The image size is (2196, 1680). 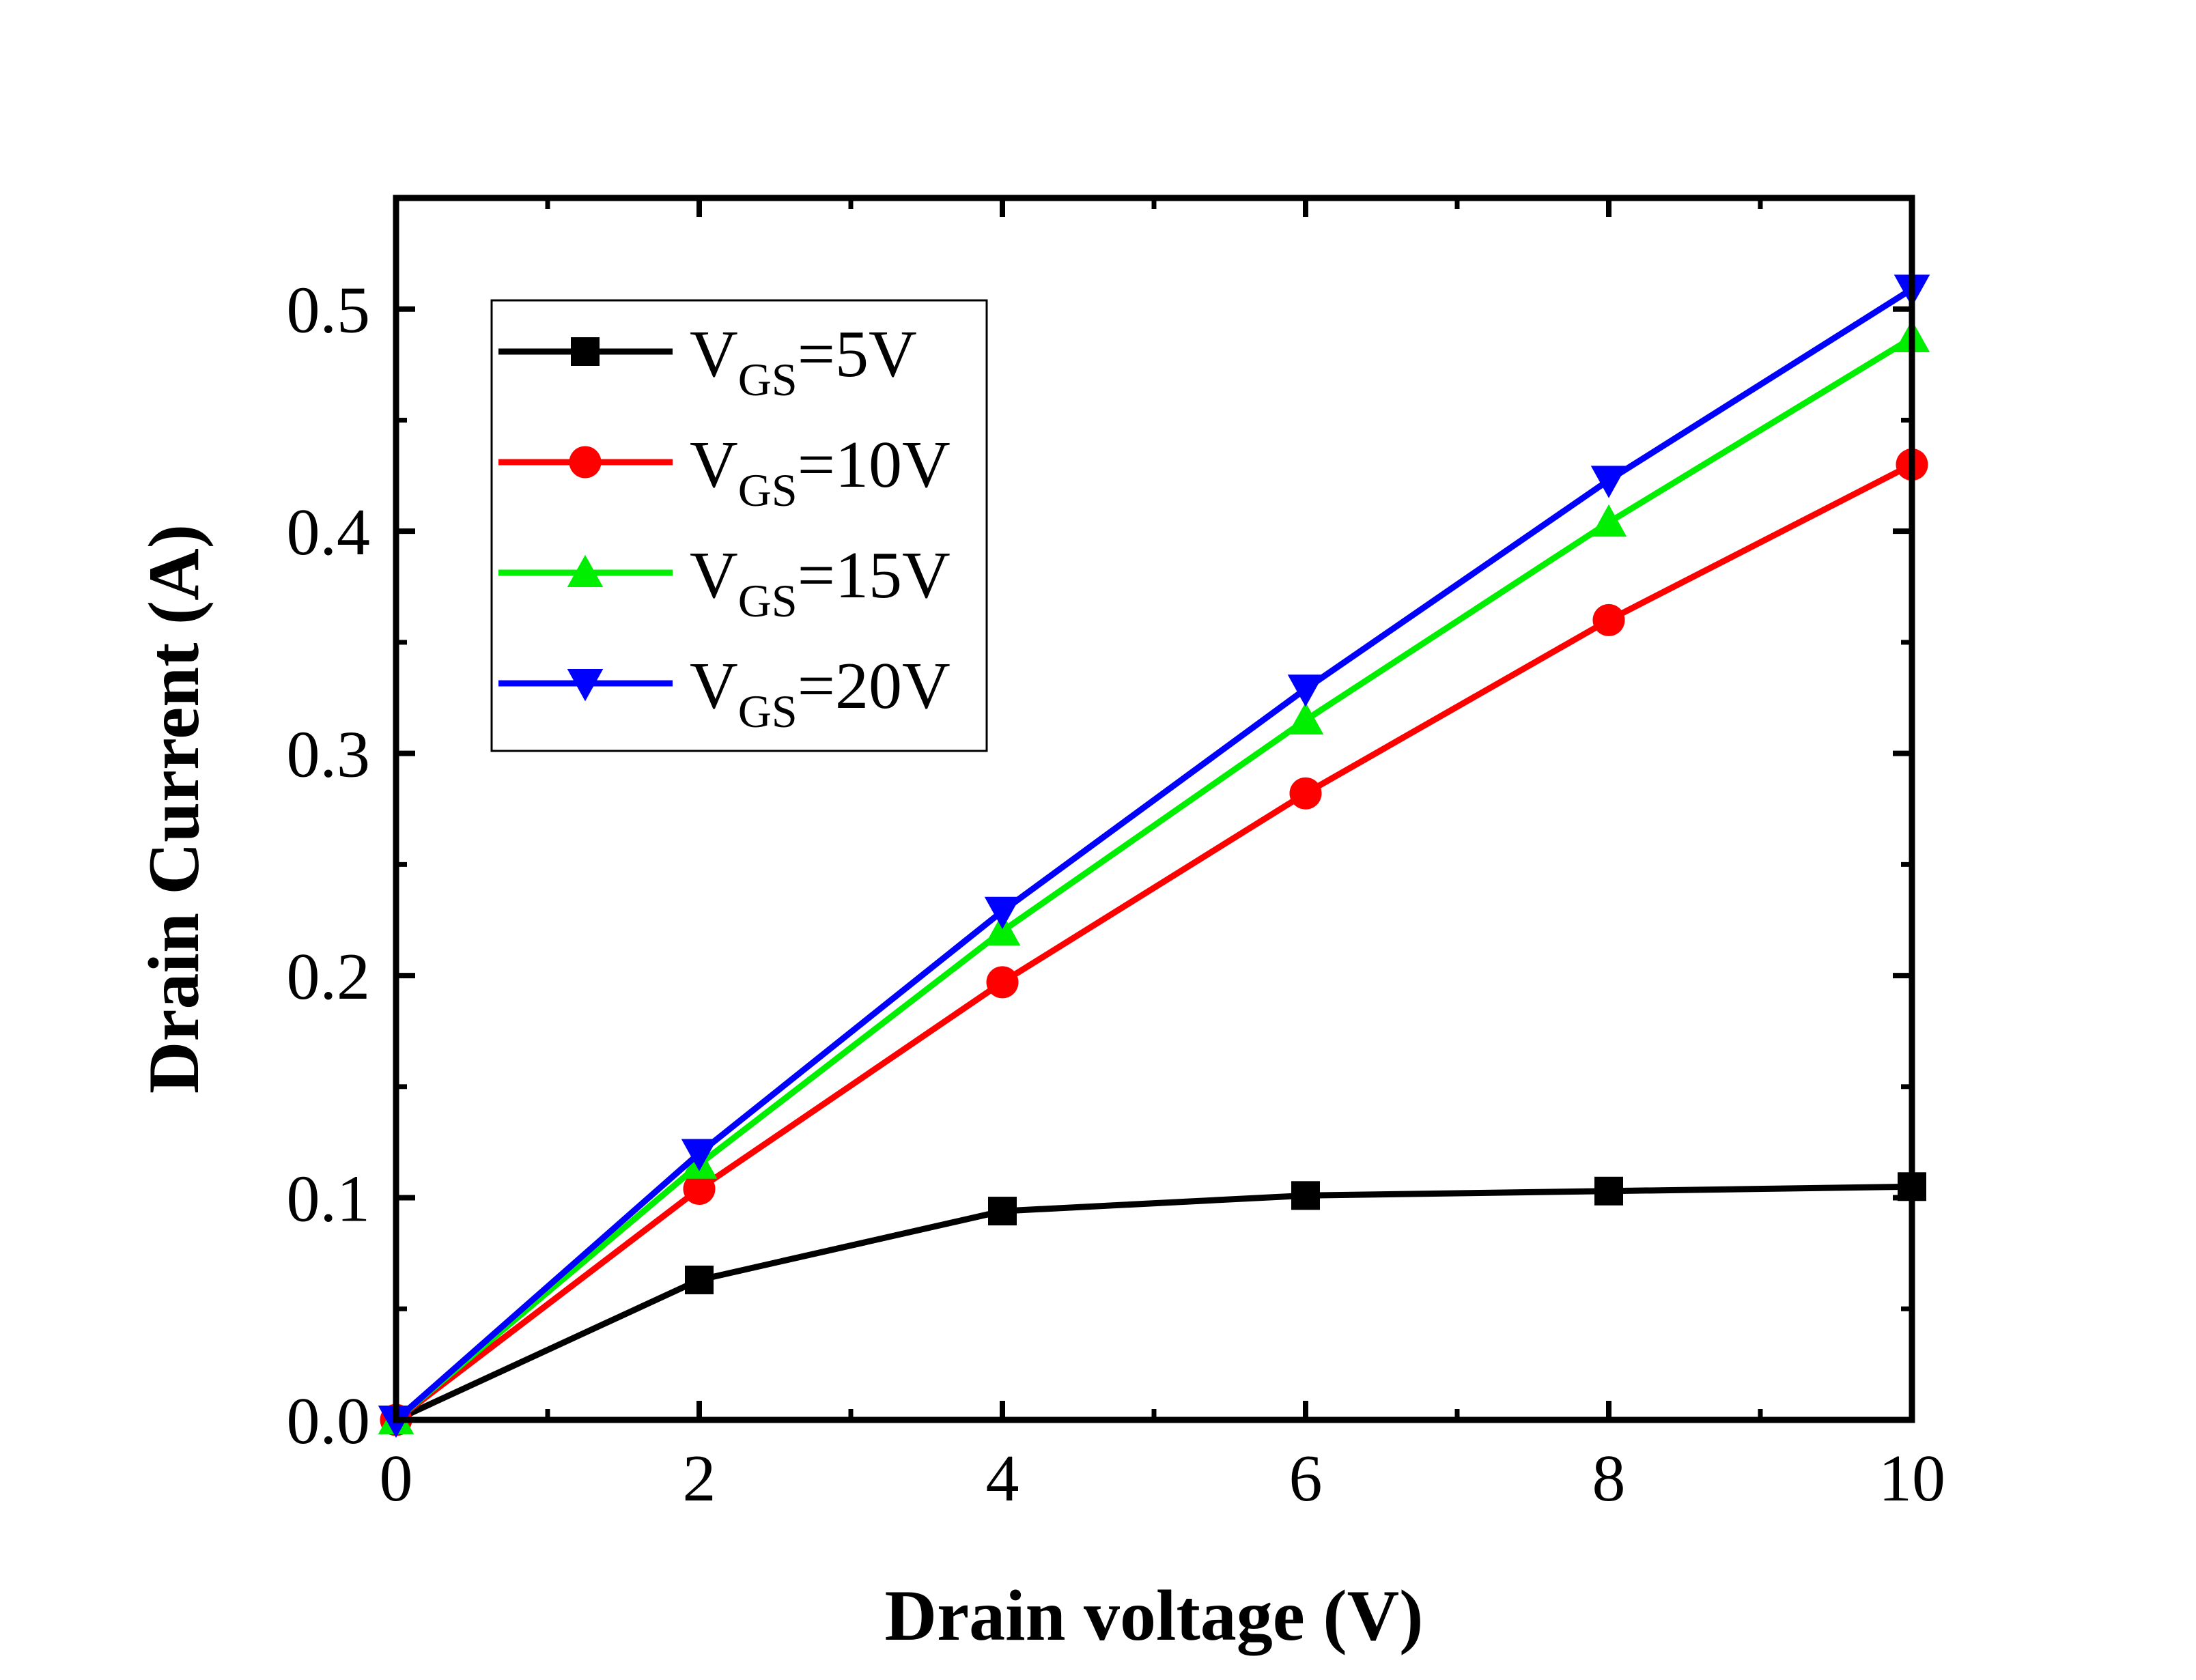 I want to click on x-tick-label: 6, so click(x=1306, y=1478).